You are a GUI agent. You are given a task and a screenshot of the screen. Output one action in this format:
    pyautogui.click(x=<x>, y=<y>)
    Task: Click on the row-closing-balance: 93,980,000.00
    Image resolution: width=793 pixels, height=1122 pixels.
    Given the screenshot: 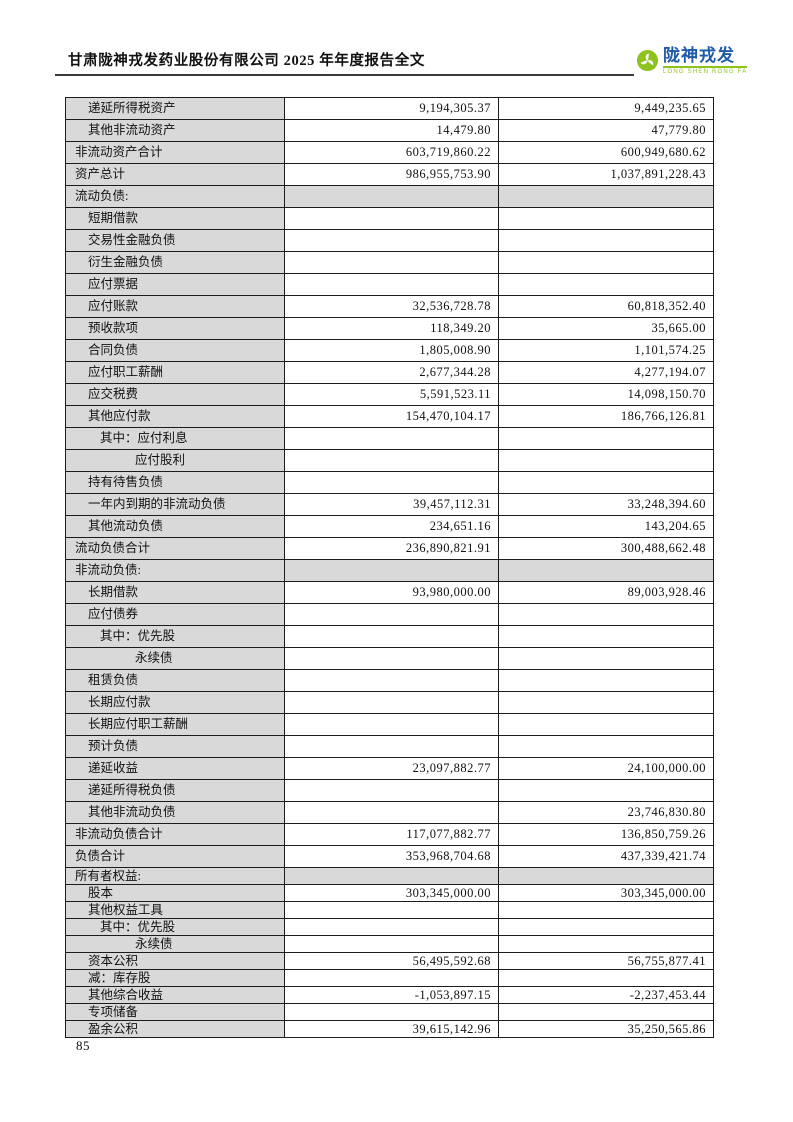 What is the action you would take?
    pyautogui.click(x=391, y=592)
    